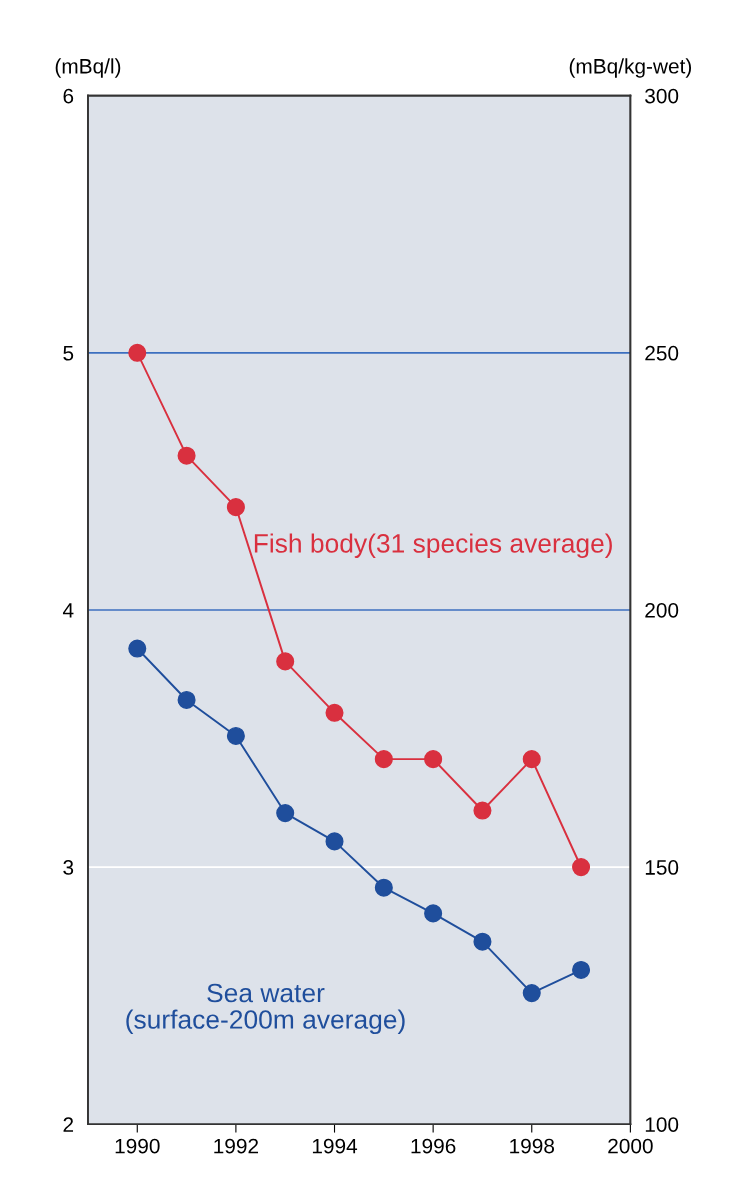  Describe the element at coordinates (68, 610) in the screenshot. I see `y-tick-label: 4` at that location.